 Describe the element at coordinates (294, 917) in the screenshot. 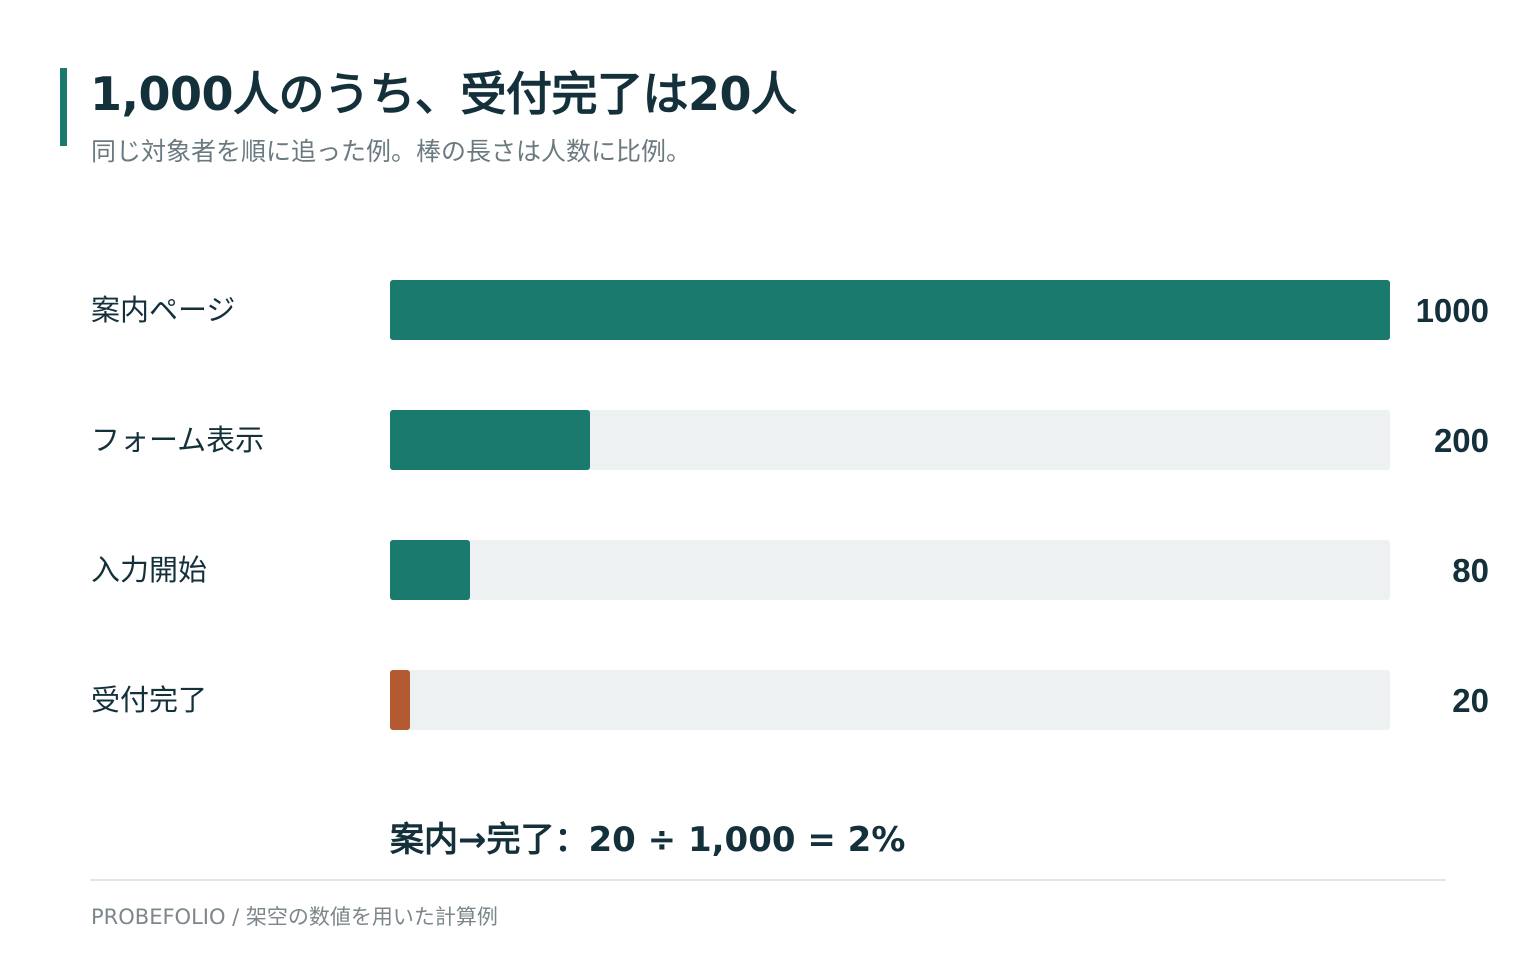

I see `footer-credit: PROBEFOLIO / 架空の数値を用いた計算例` at that location.